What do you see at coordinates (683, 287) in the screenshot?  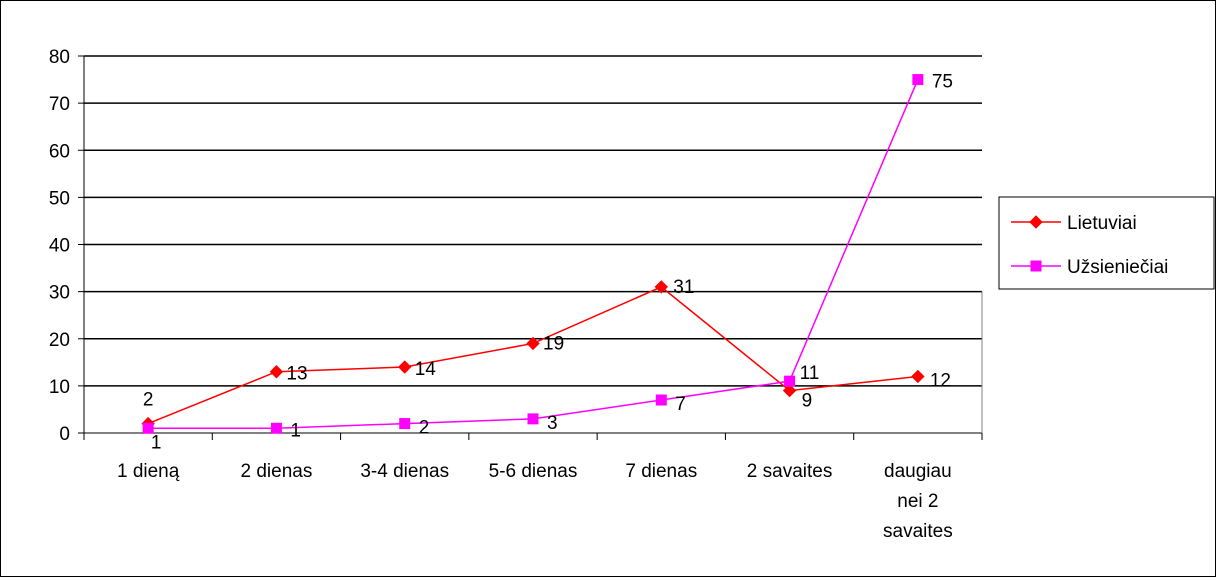 I see `data-label: 31` at bounding box center [683, 287].